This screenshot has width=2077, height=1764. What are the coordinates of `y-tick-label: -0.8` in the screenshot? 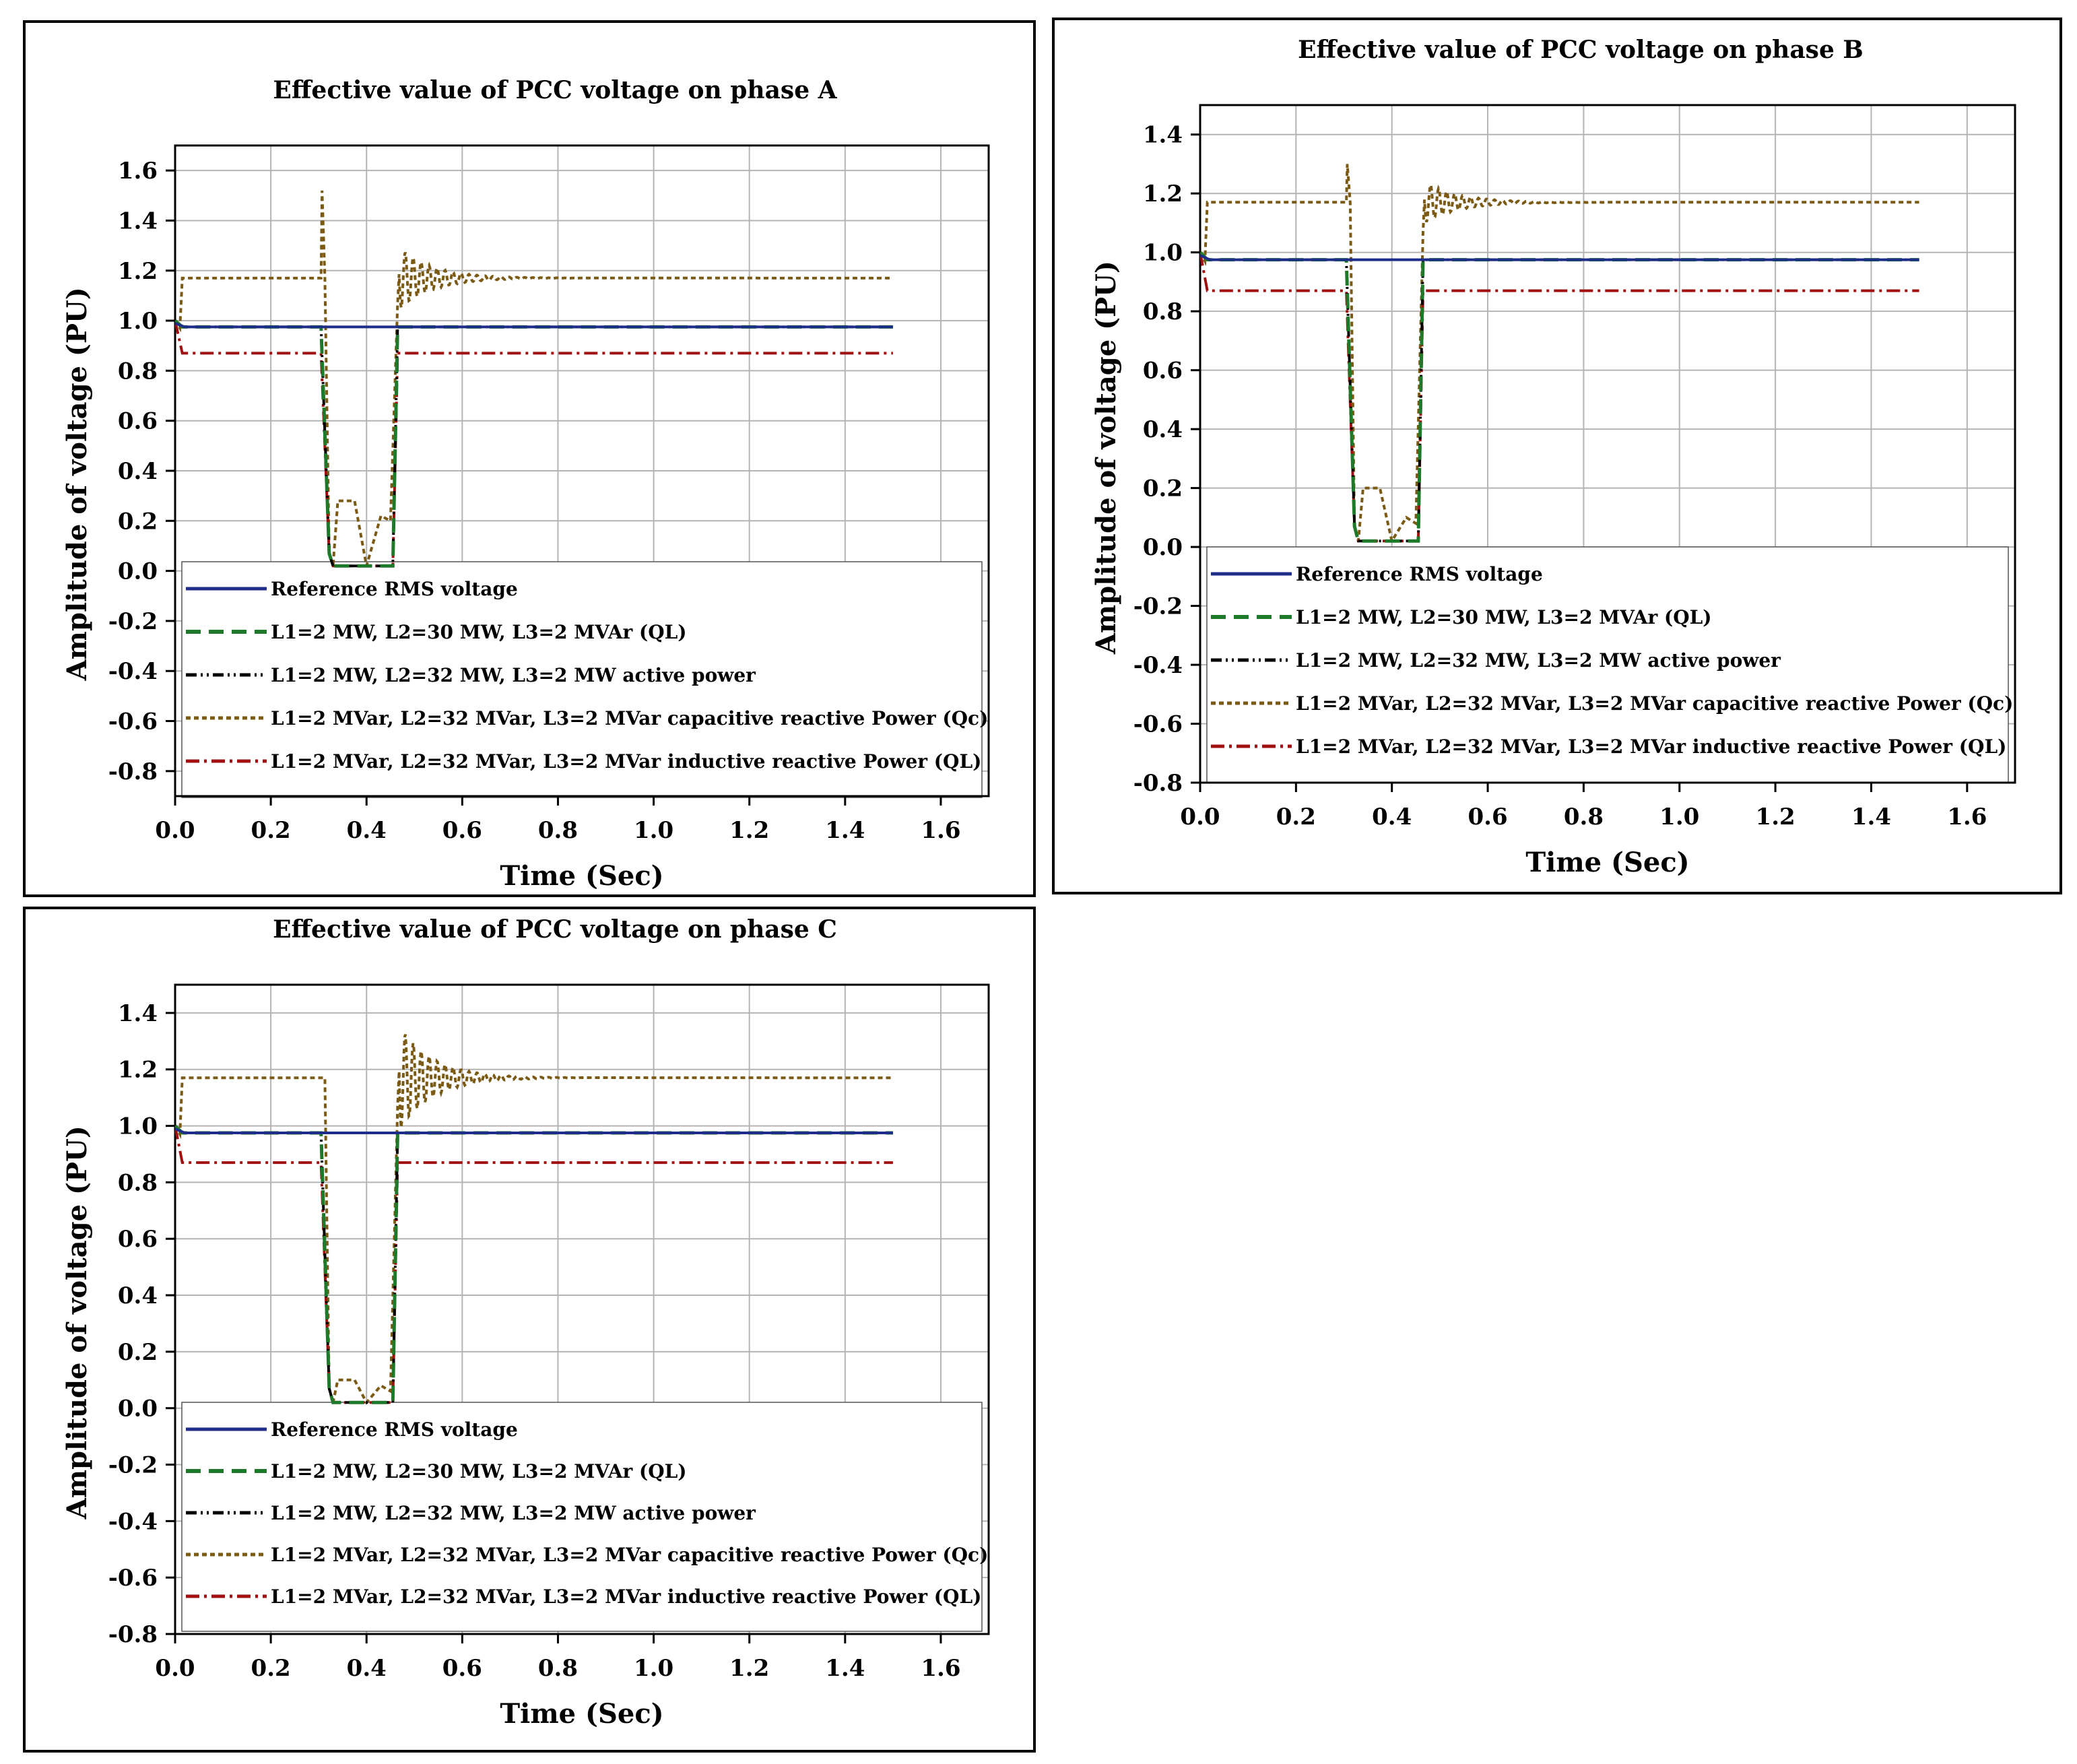 It's located at (133, 772).